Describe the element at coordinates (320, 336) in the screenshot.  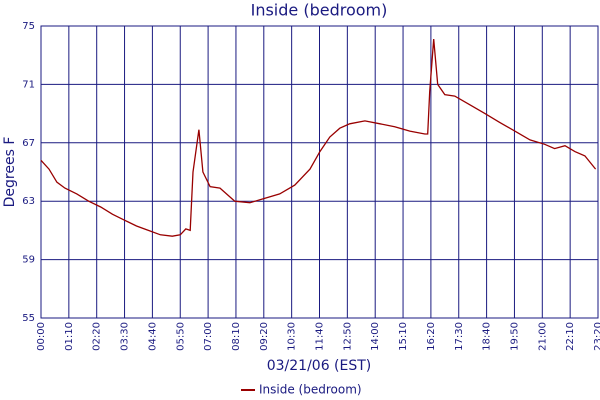
I see `x-tick-label: 11:40` at that location.